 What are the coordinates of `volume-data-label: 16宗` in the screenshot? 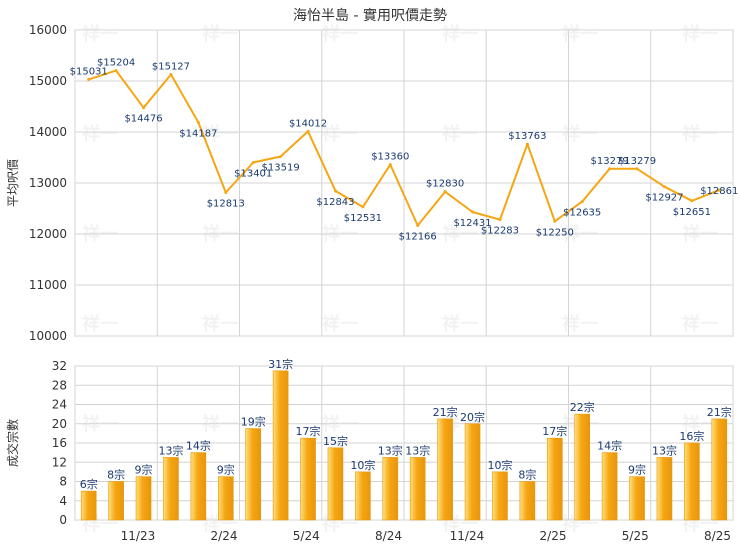 It's located at (691, 436).